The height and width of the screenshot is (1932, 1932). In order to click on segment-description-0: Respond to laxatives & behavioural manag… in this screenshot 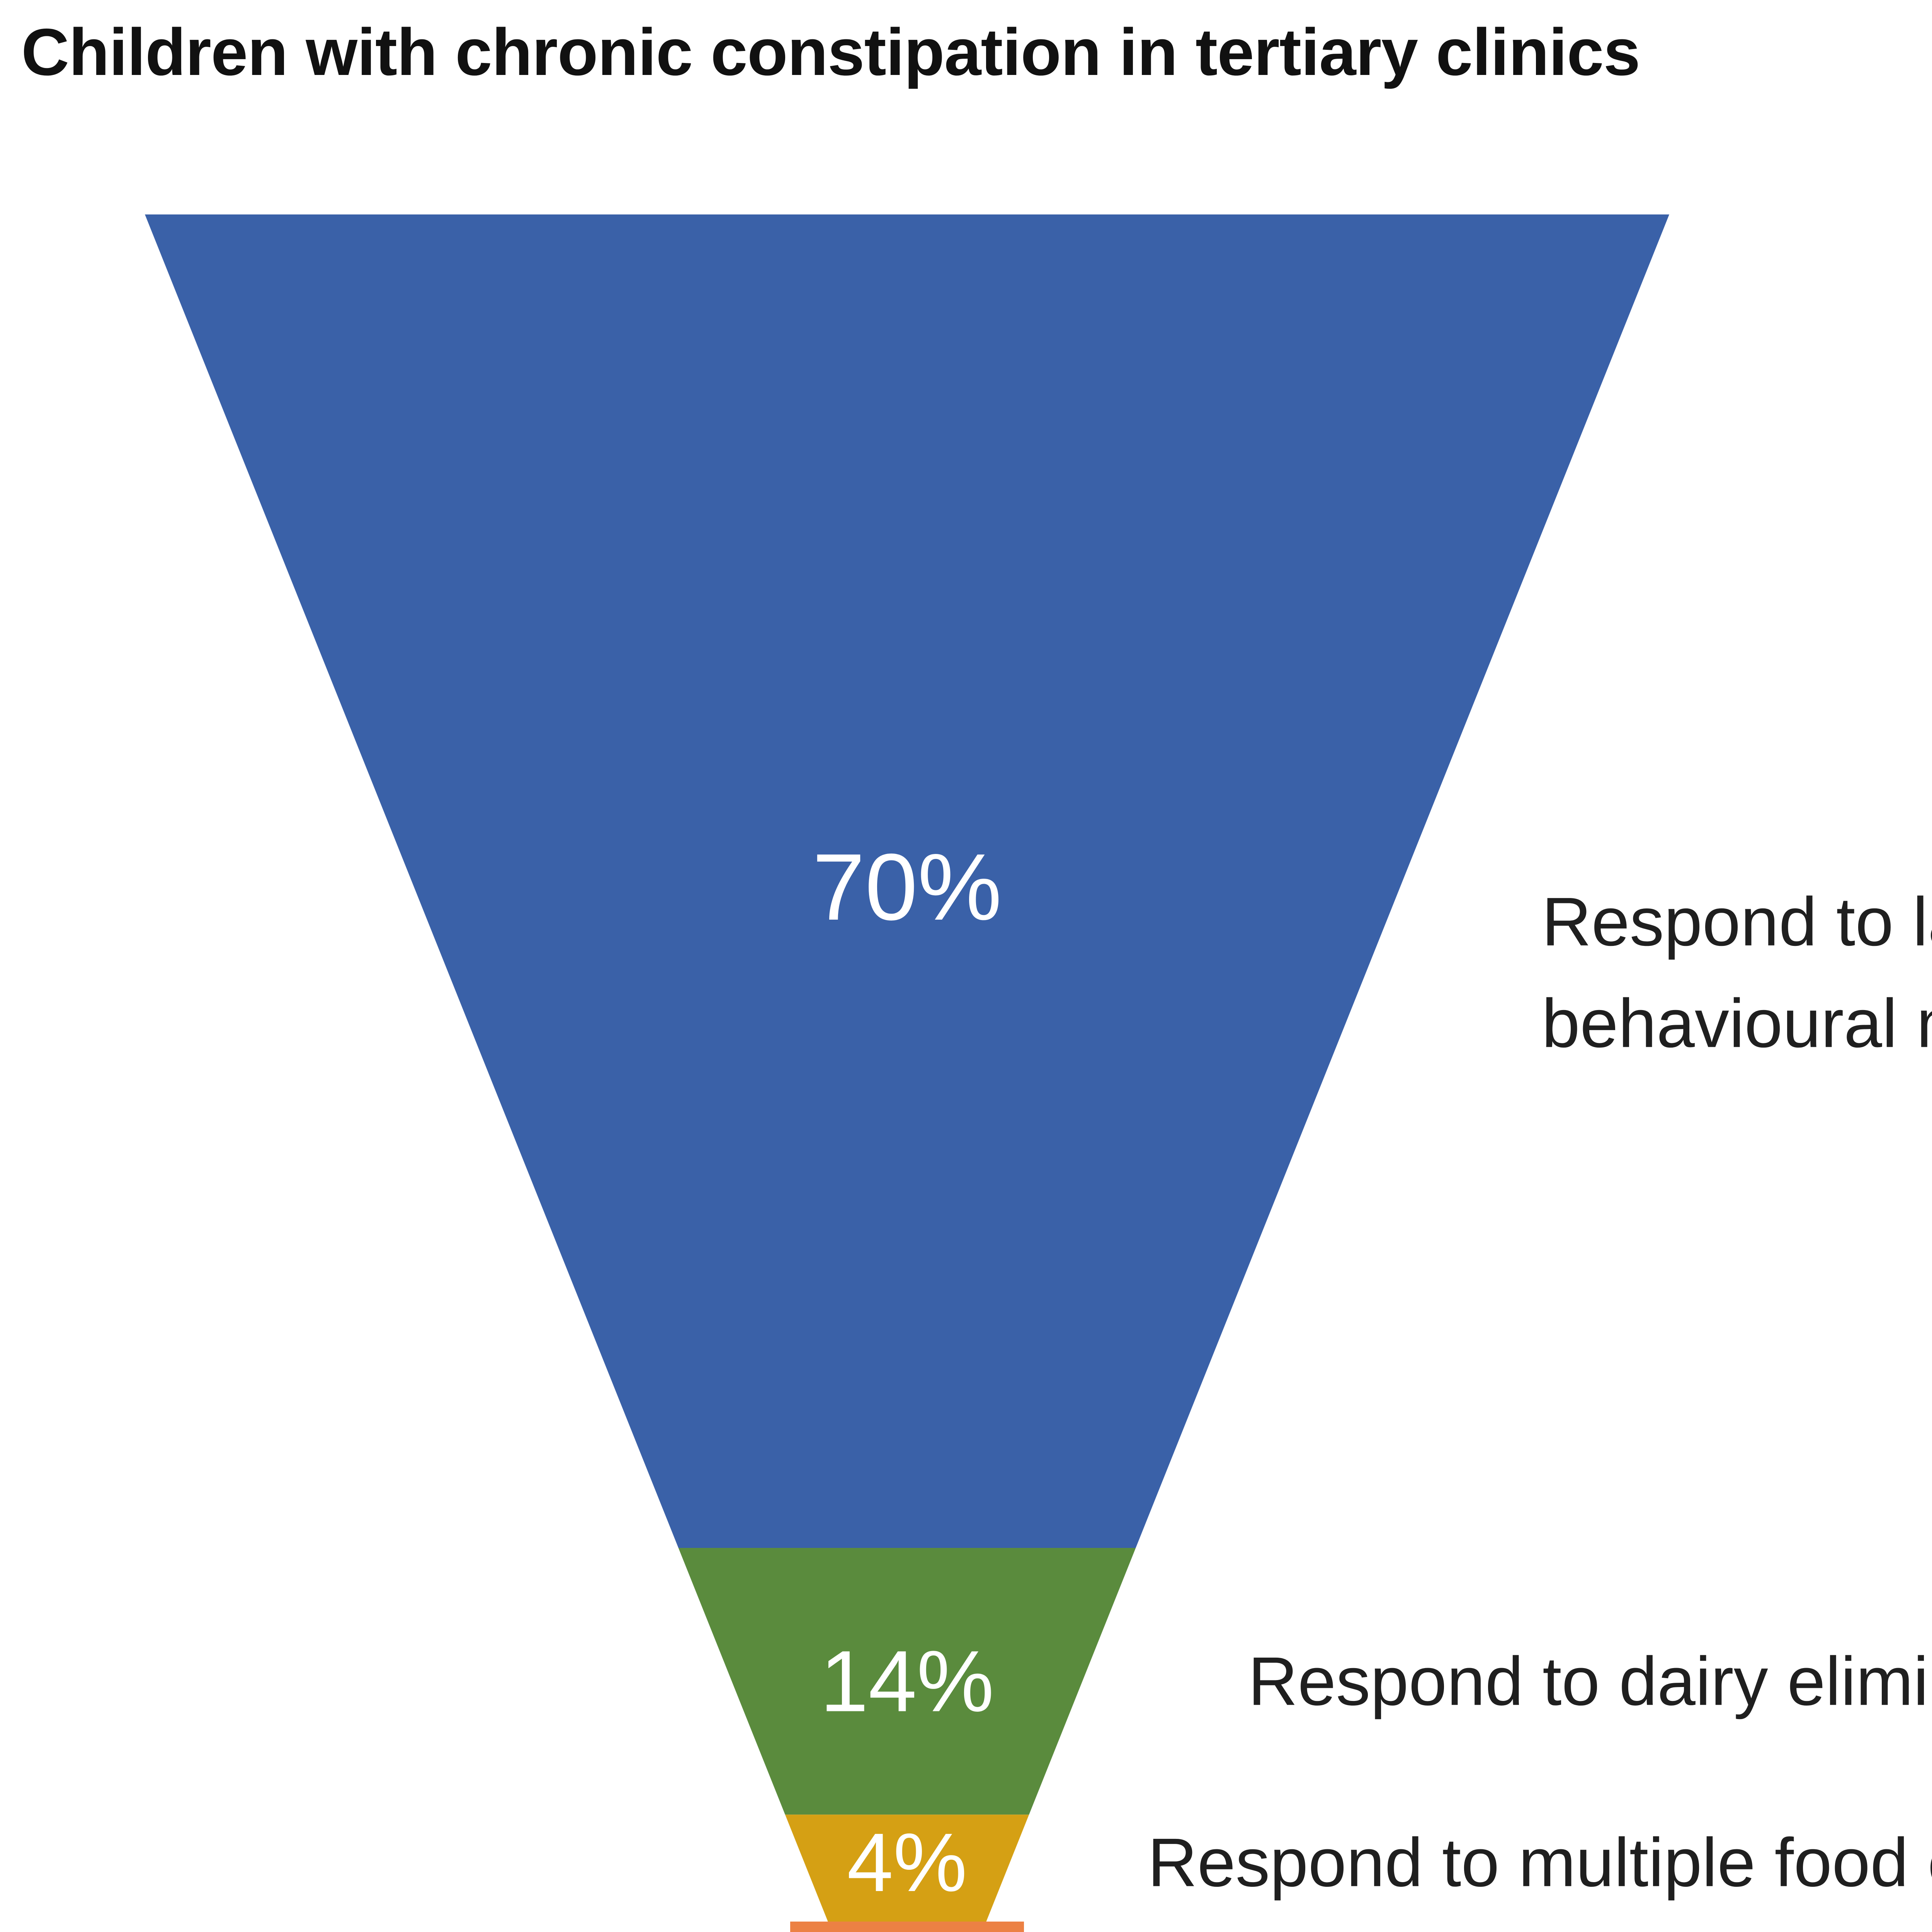, I will do `click(1737, 972)`.